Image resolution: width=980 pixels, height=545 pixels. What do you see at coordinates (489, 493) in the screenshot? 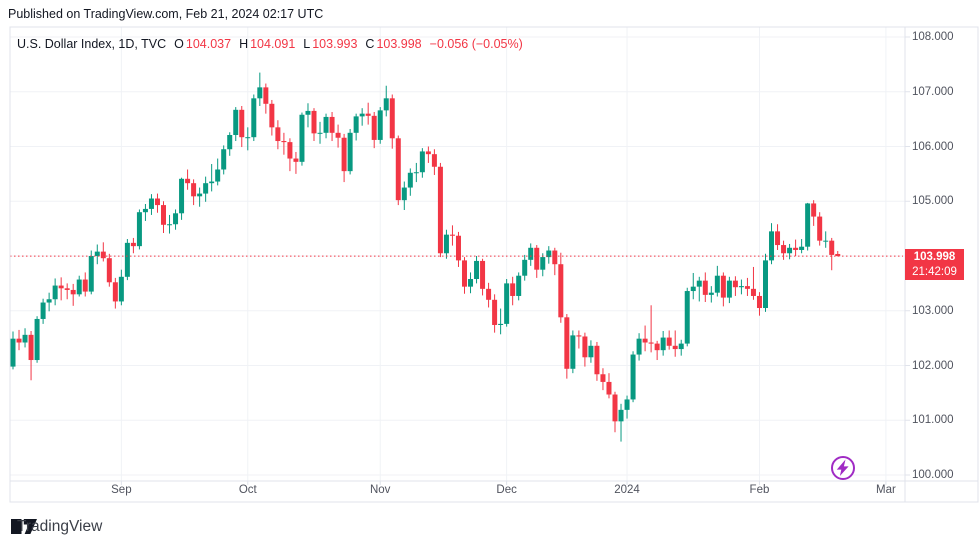
I see `time-scale: Sep Oct Nov Dec 2024 Feb Mar` at bounding box center [489, 493].